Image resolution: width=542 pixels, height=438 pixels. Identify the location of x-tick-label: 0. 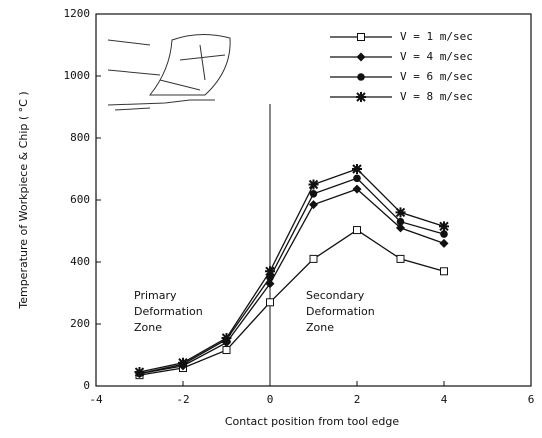
(270, 399).